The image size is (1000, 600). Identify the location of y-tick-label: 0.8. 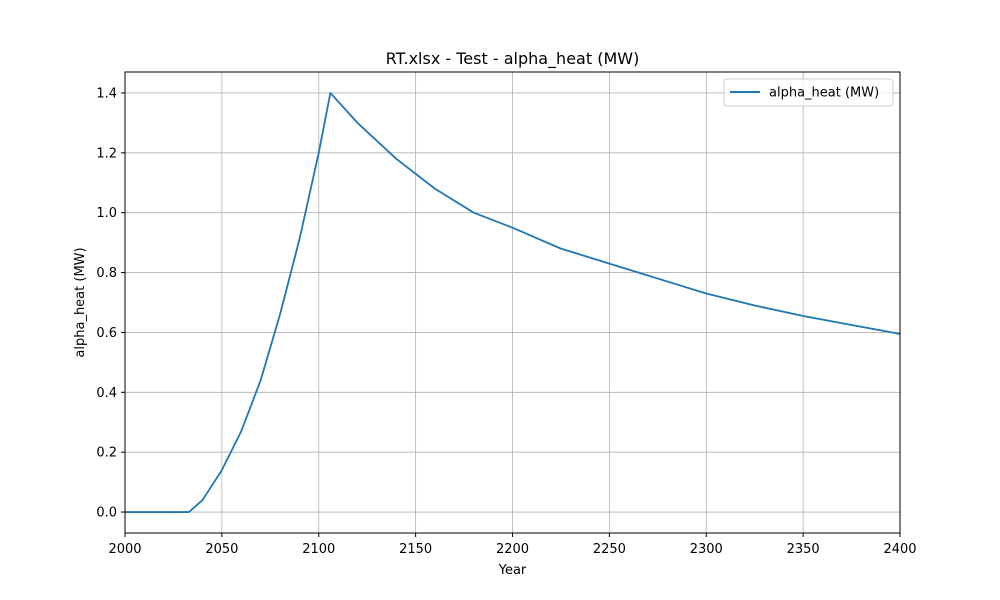
(106, 273).